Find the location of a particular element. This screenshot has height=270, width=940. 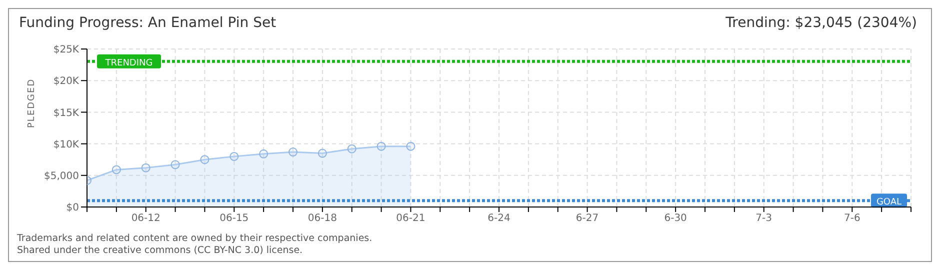

x-tick-label: 6-27 is located at coordinates (587, 218).